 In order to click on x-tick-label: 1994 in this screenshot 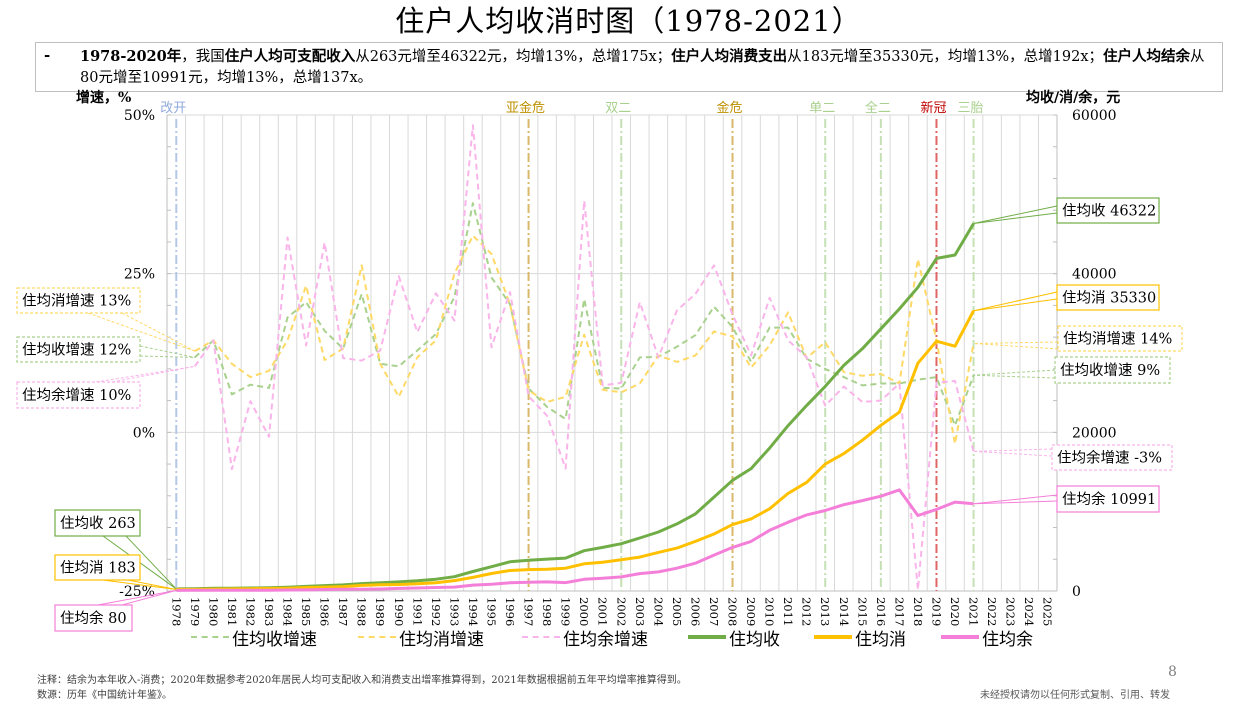, I will do `click(473, 611)`.